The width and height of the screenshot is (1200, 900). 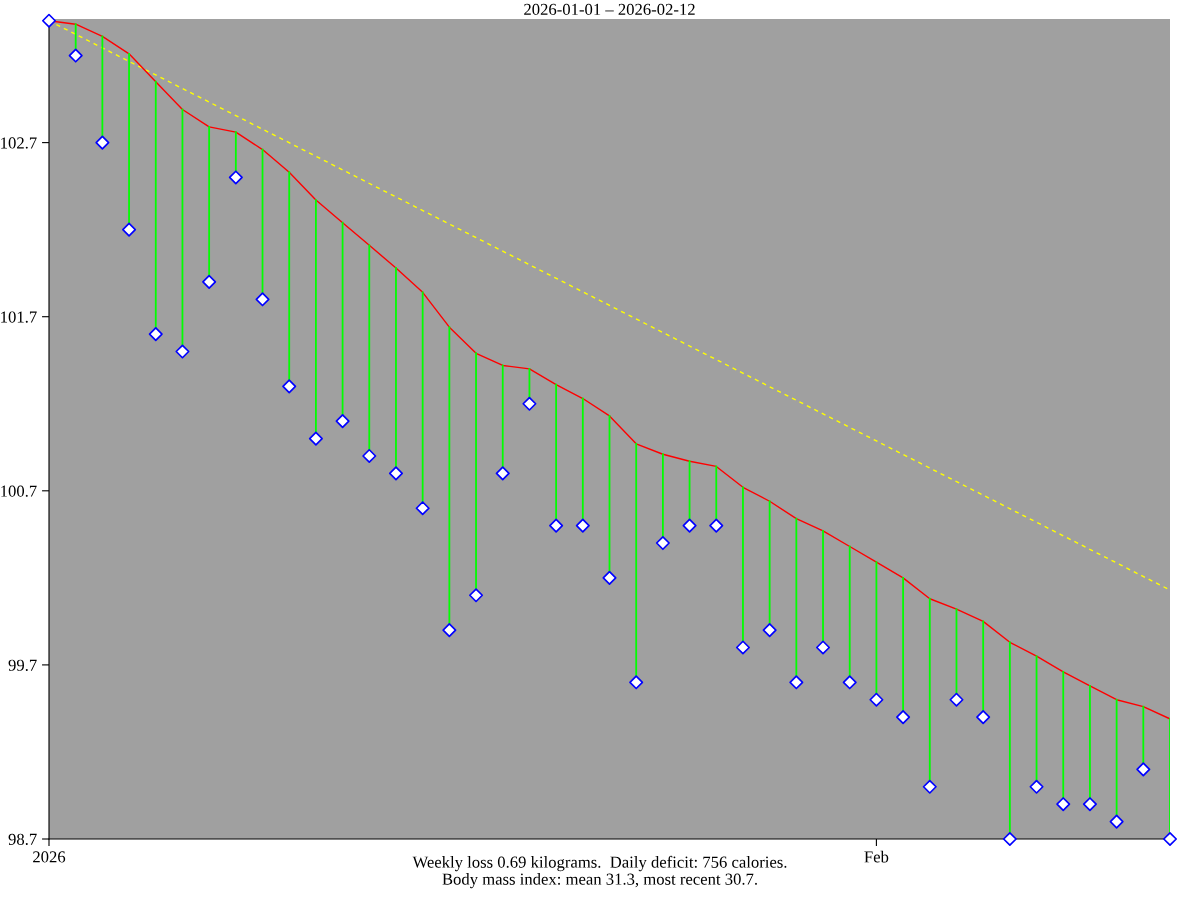 What do you see at coordinates (599, 863) in the screenshot?
I see `text: Weekly loss 0.69 kilograms. Daily deficit: 756 calories.` at bounding box center [599, 863].